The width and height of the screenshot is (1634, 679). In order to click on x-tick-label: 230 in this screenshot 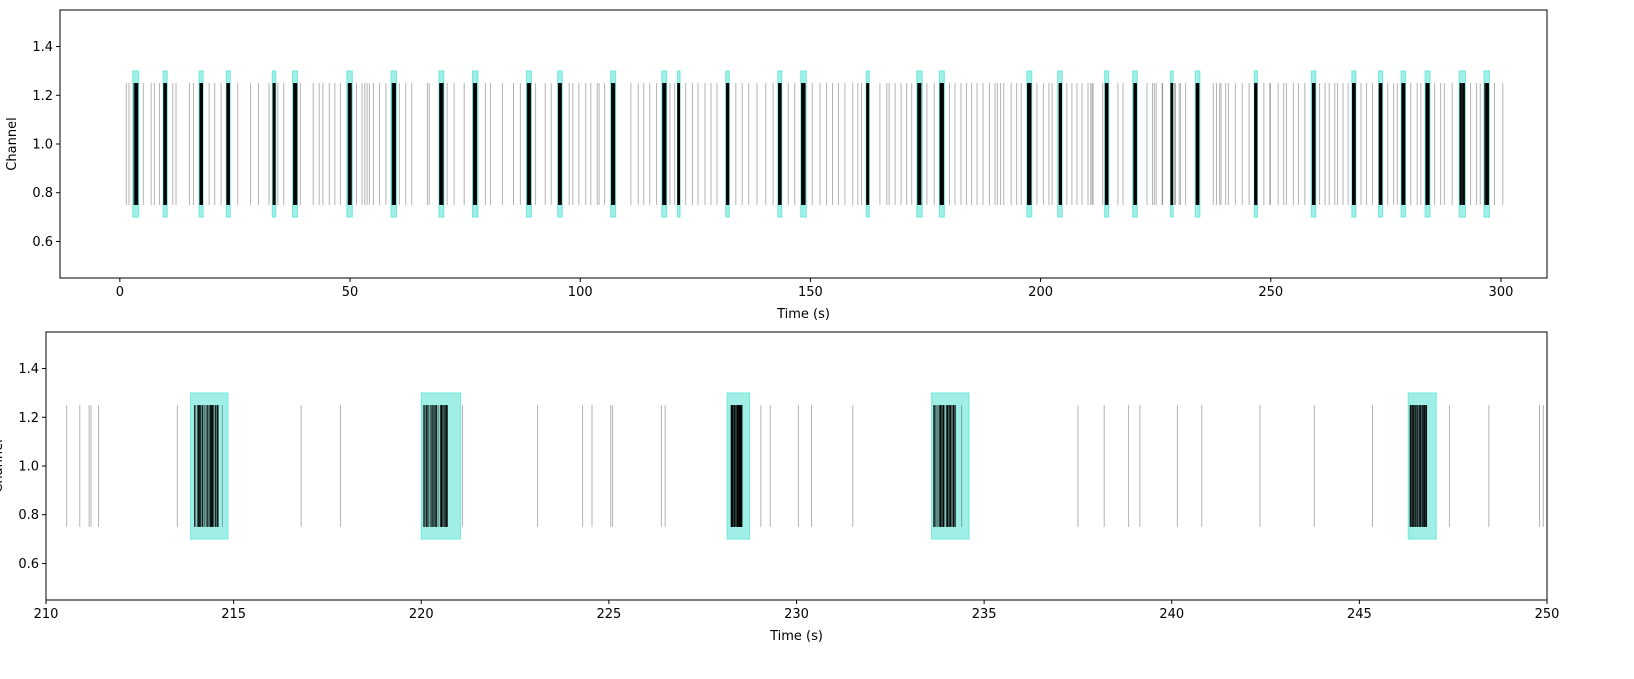, I will do `click(796, 614)`.